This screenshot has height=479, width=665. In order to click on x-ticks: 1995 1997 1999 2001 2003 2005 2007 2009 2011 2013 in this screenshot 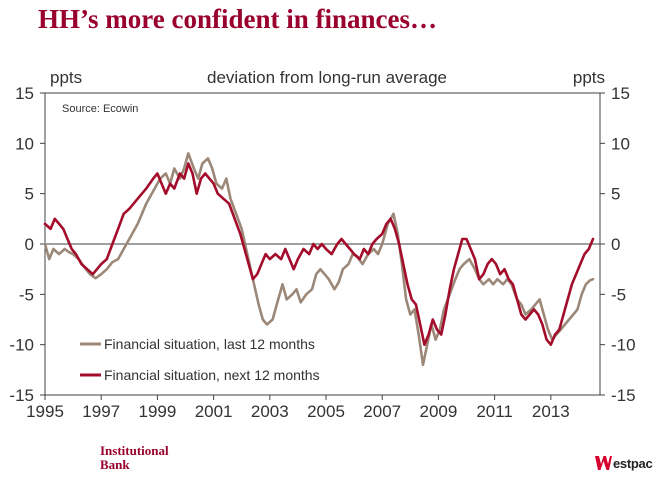, I will do `click(298, 408)`.